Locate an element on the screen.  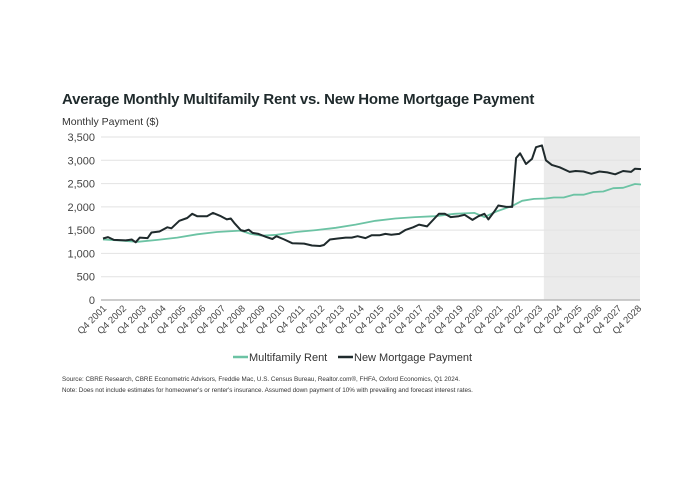
y-tick-label: 2,500 is located at coordinates (81, 185).